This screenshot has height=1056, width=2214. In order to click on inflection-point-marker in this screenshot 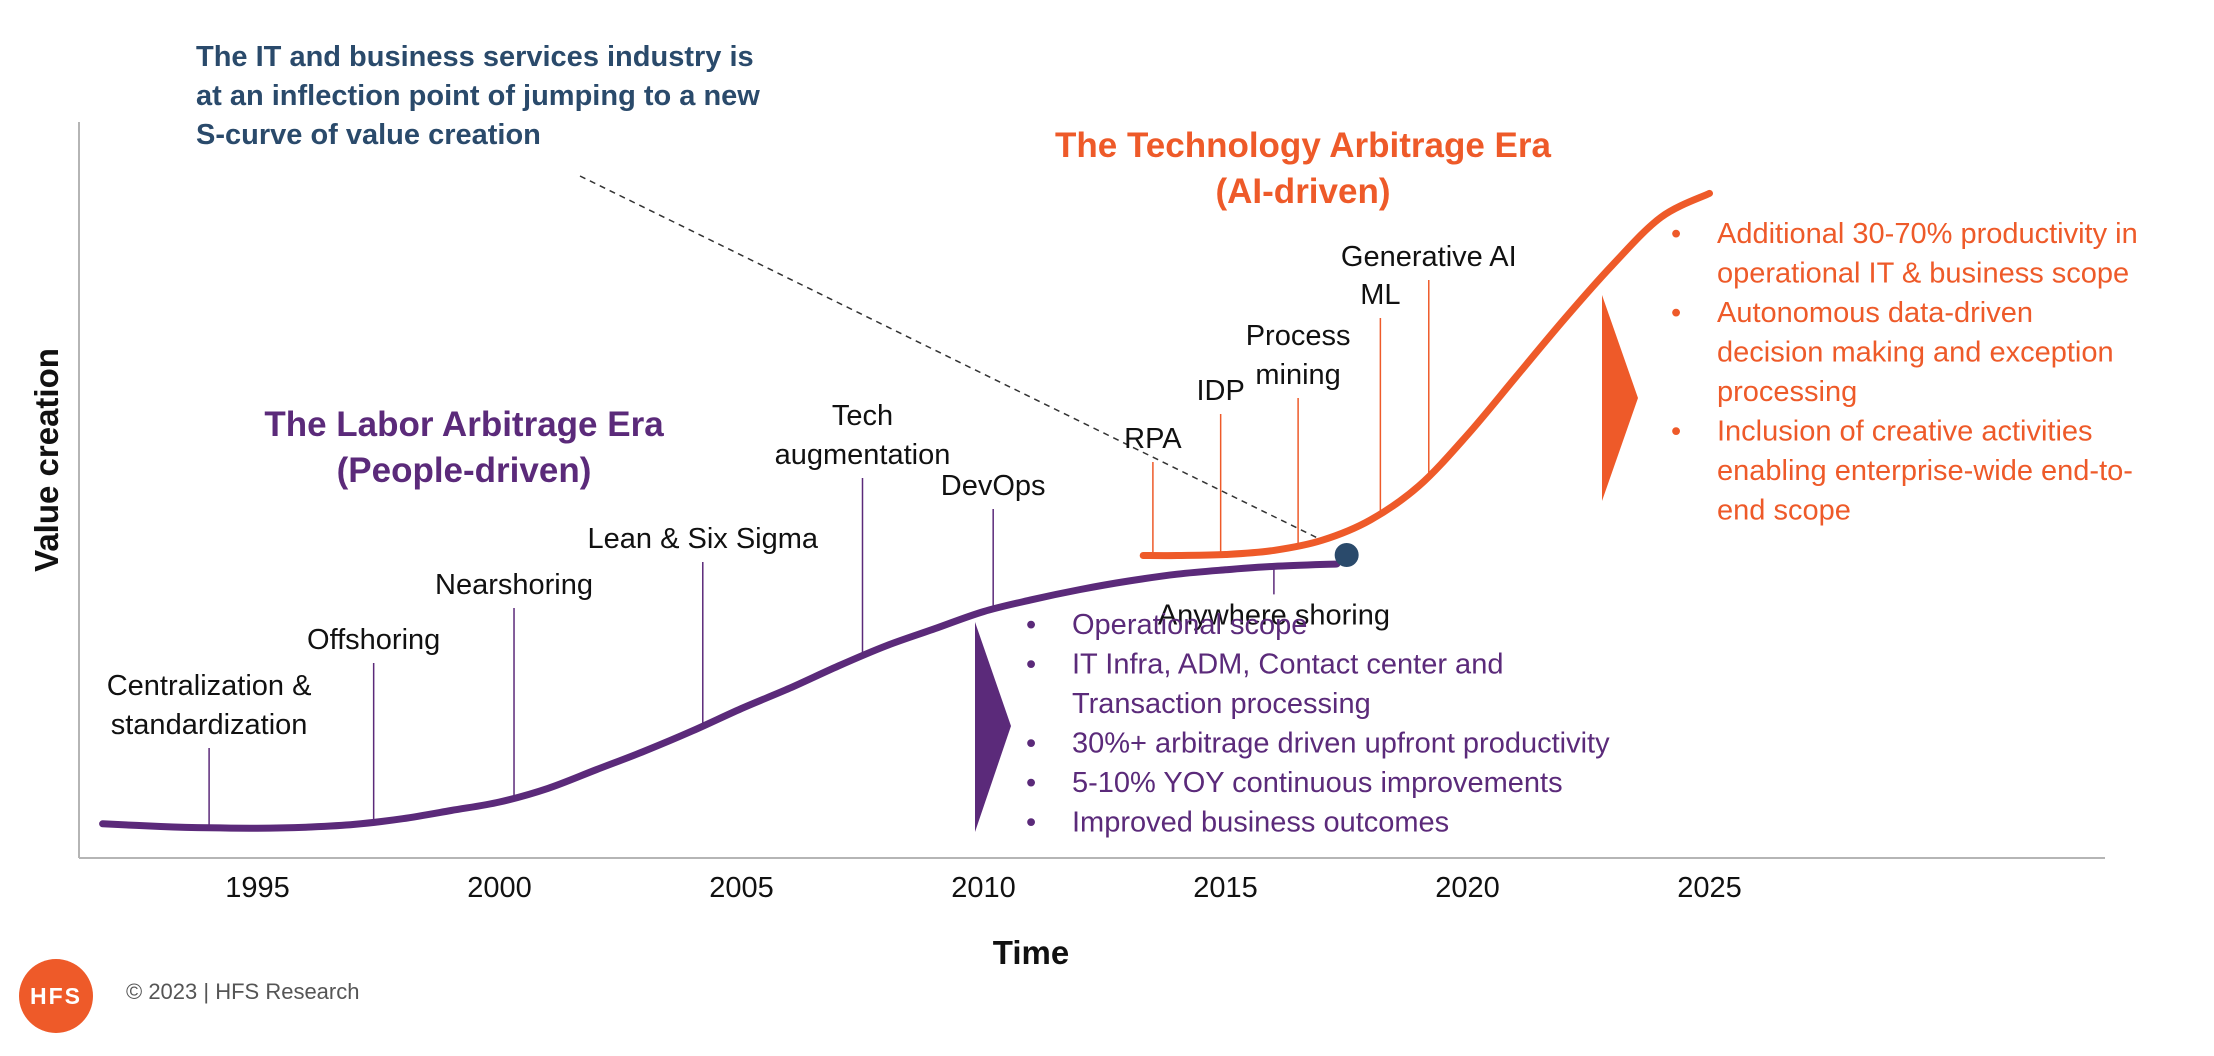, I will do `click(1346, 555)`.